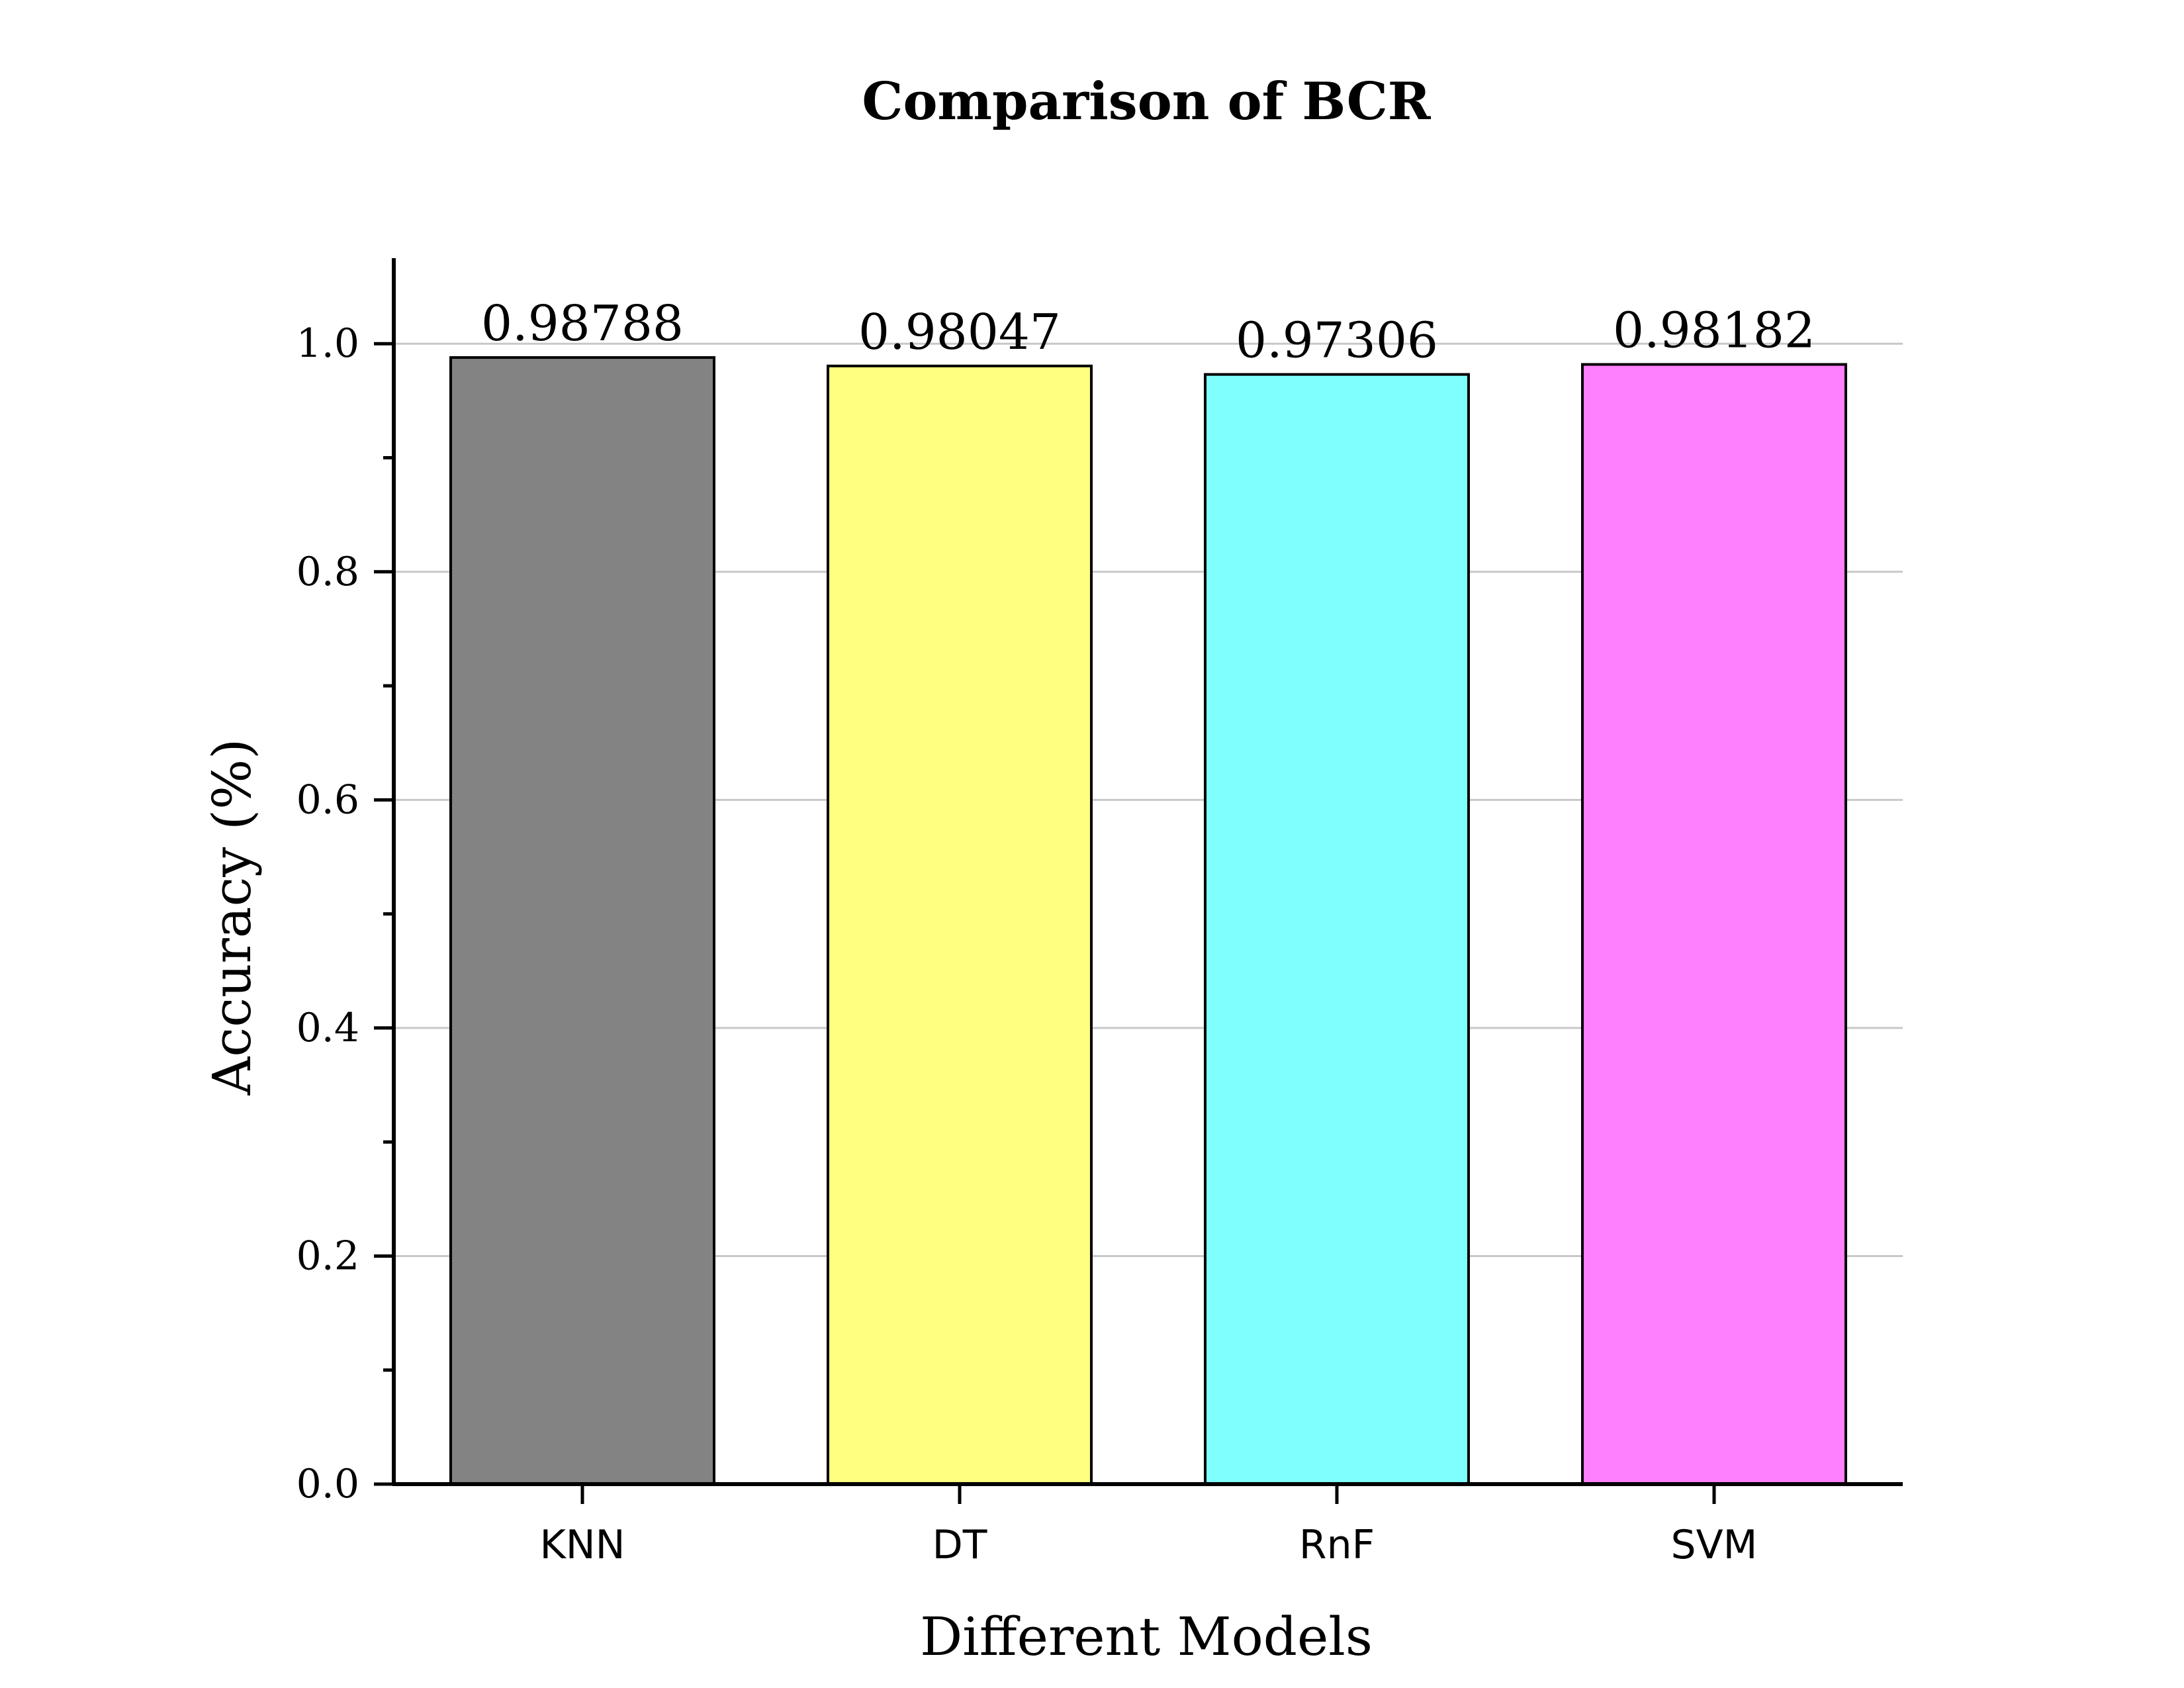 Image resolution: width=2184 pixels, height=1688 pixels. Describe the element at coordinates (1714, 331) in the screenshot. I see `data-label-svm: 0.98182` at that location.